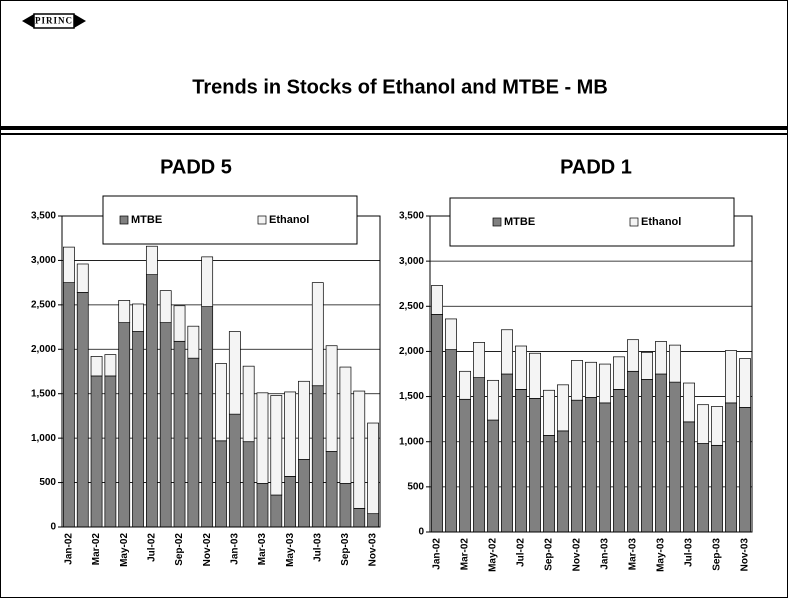 The image size is (788, 598). What do you see at coordinates (179, 549) in the screenshot?
I see `x-tick-label: Sep-02` at bounding box center [179, 549].